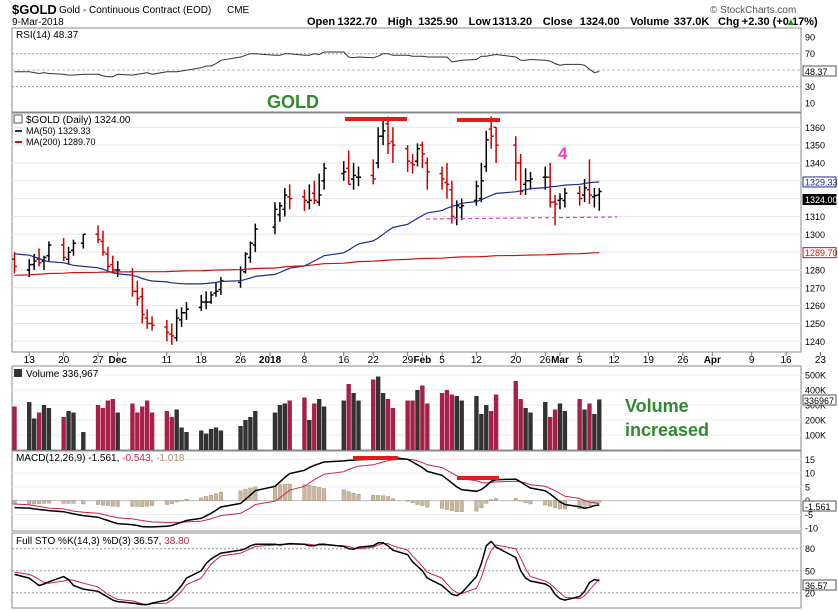 The height and width of the screenshot is (610, 838). What do you see at coordinates (546, 360) in the screenshot?
I see `date-tick-label: 26` at bounding box center [546, 360].